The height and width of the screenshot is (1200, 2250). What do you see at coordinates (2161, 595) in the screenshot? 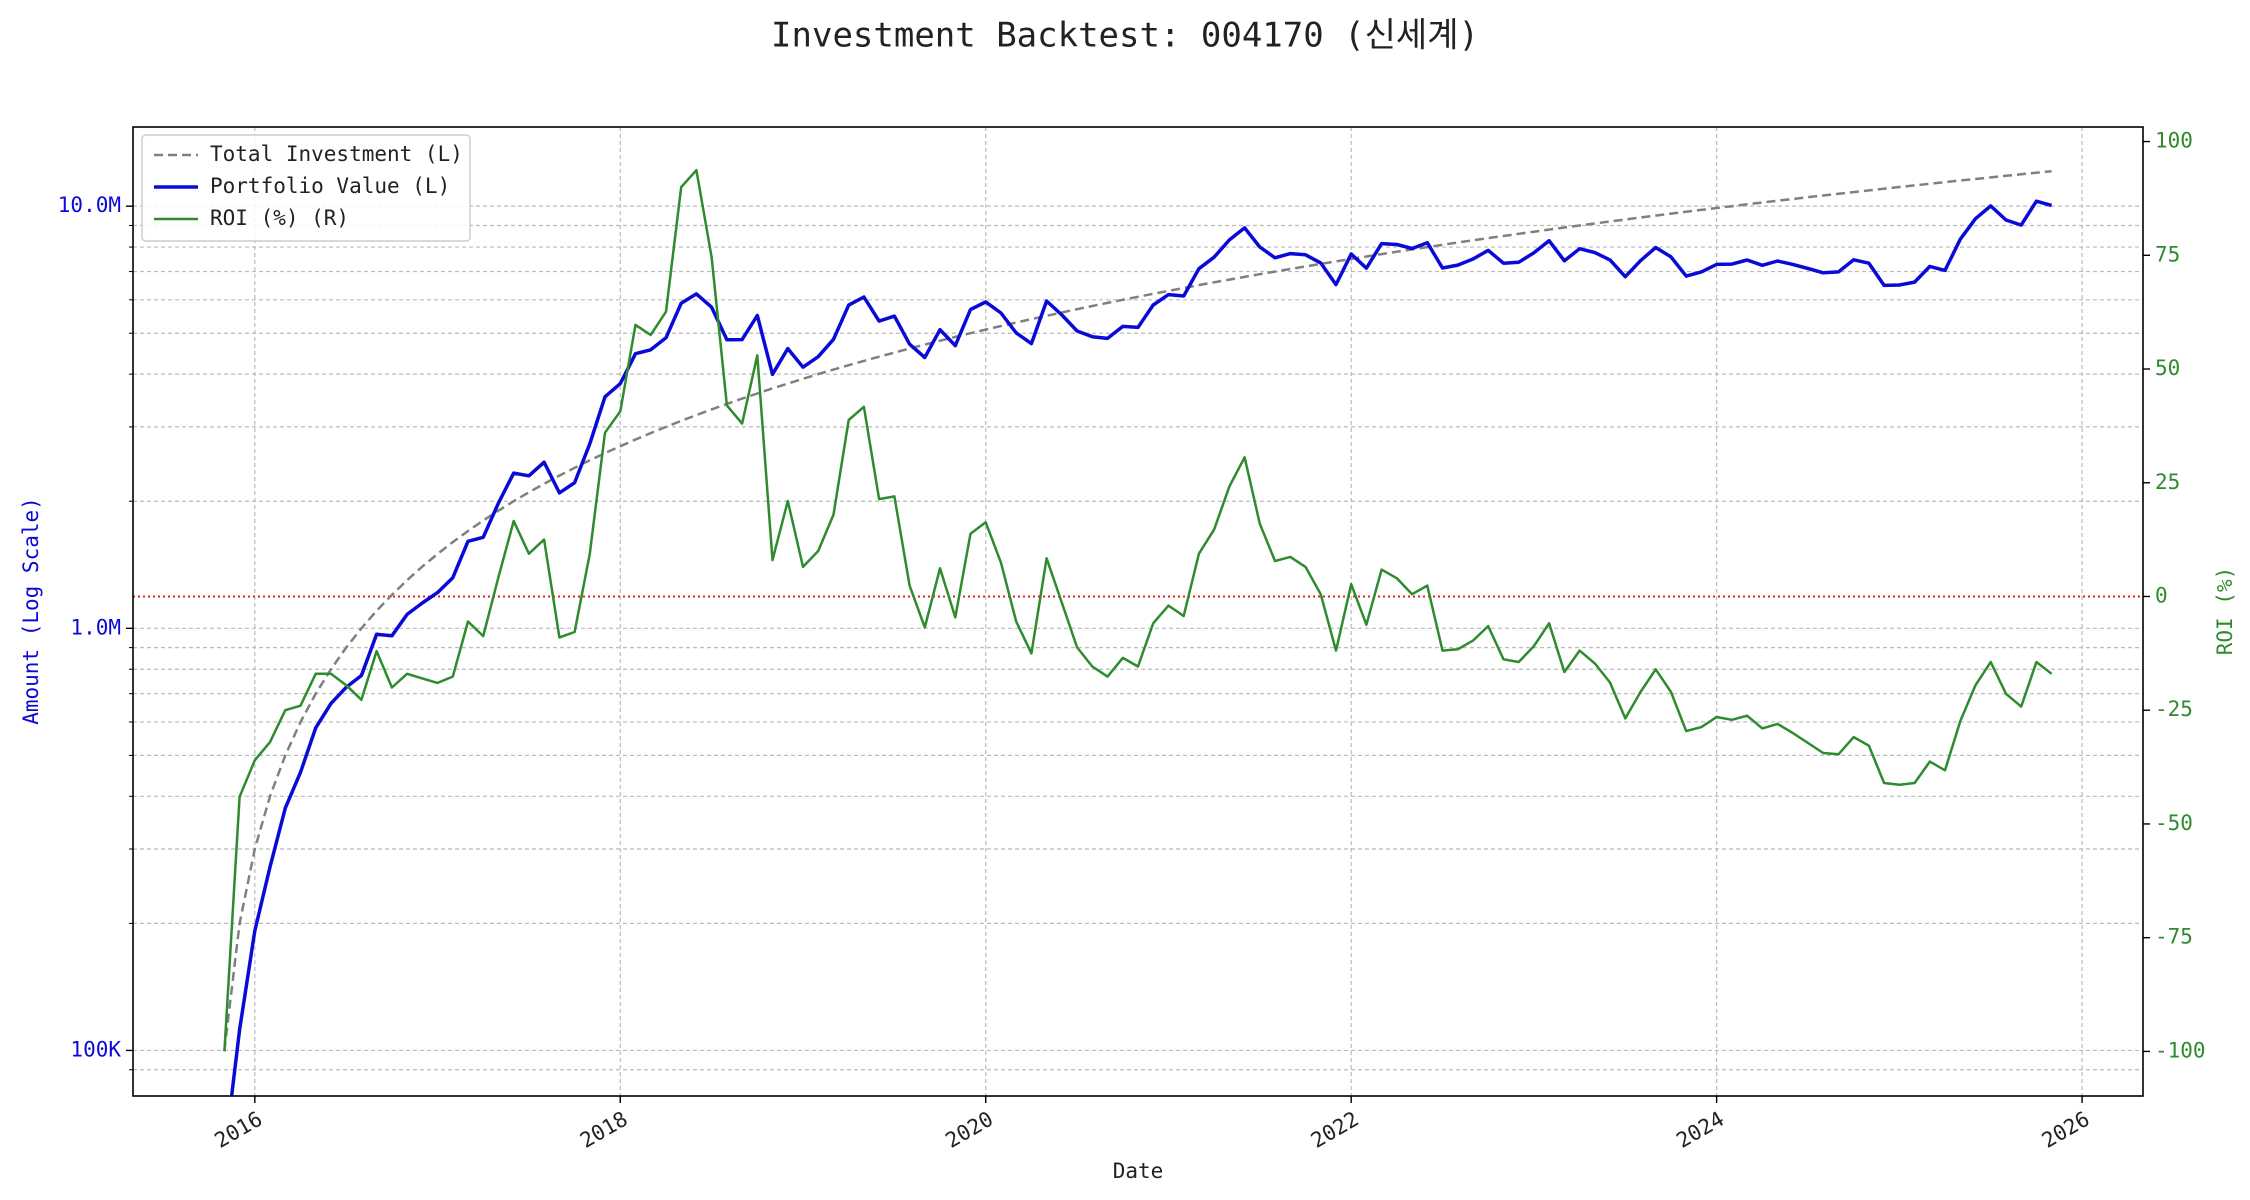
I see `y2-tick-label: 0` at bounding box center [2161, 595].